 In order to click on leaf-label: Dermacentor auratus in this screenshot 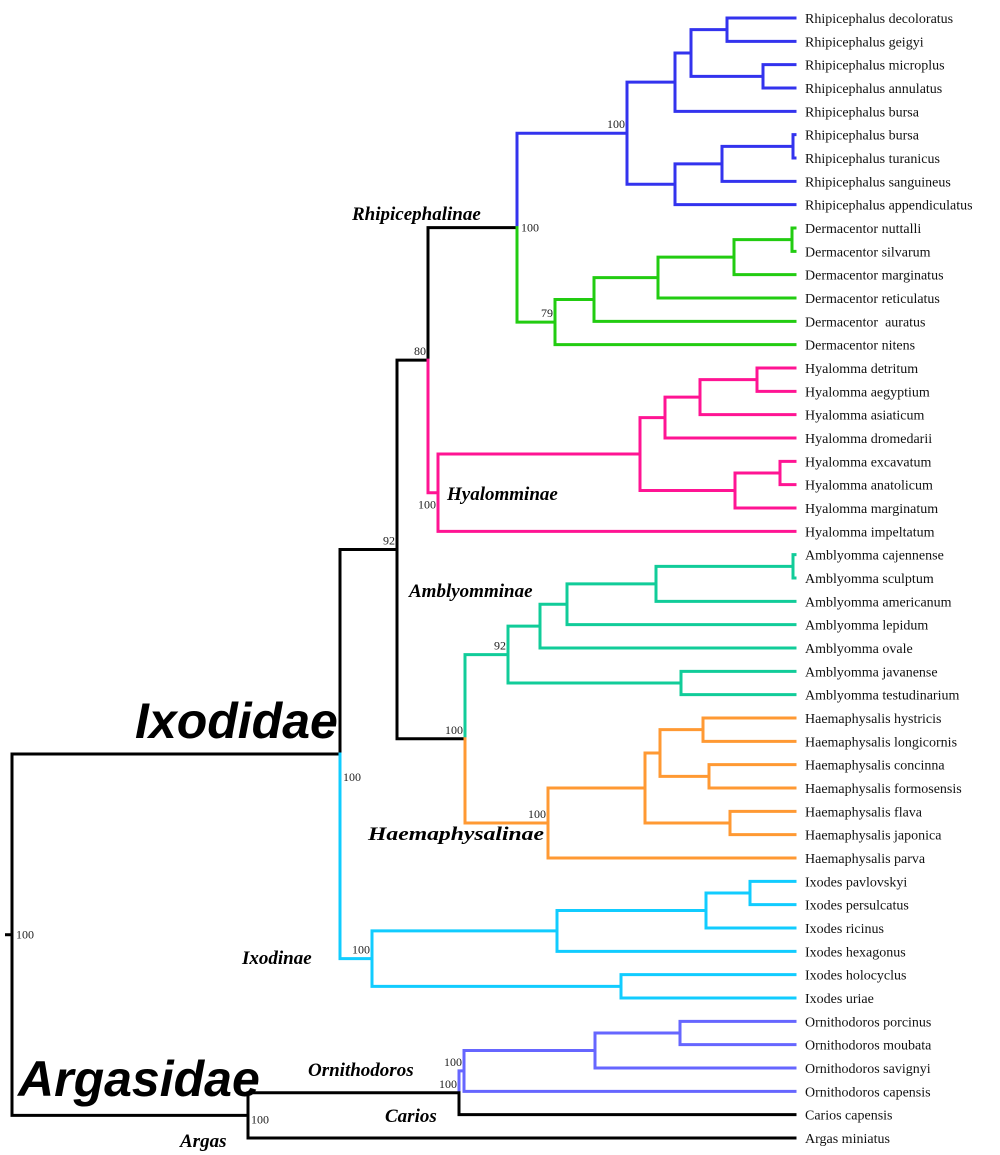, I will do `click(865, 322)`.